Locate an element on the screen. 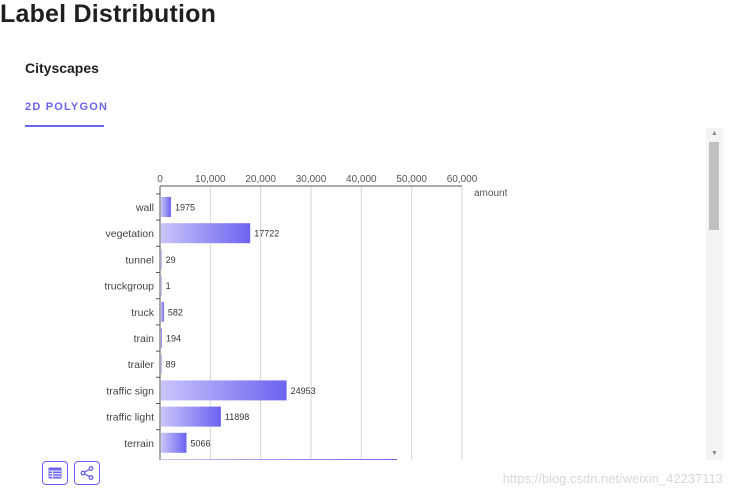 The image size is (731, 496). category-label: wall is located at coordinates (144, 208).